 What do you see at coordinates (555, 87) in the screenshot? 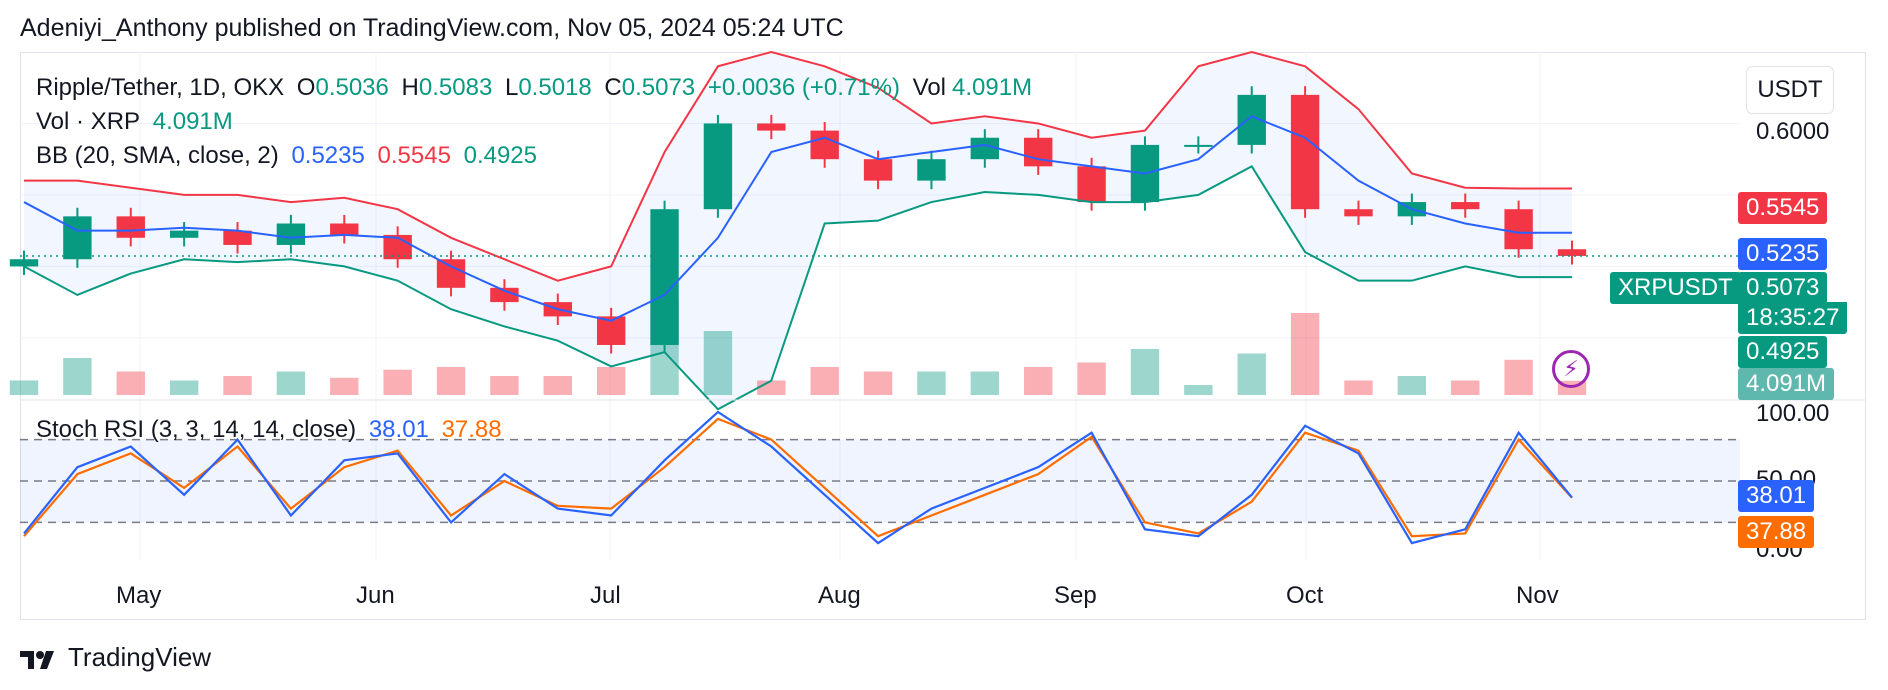
I see `legend-low: 0.5018` at bounding box center [555, 87].